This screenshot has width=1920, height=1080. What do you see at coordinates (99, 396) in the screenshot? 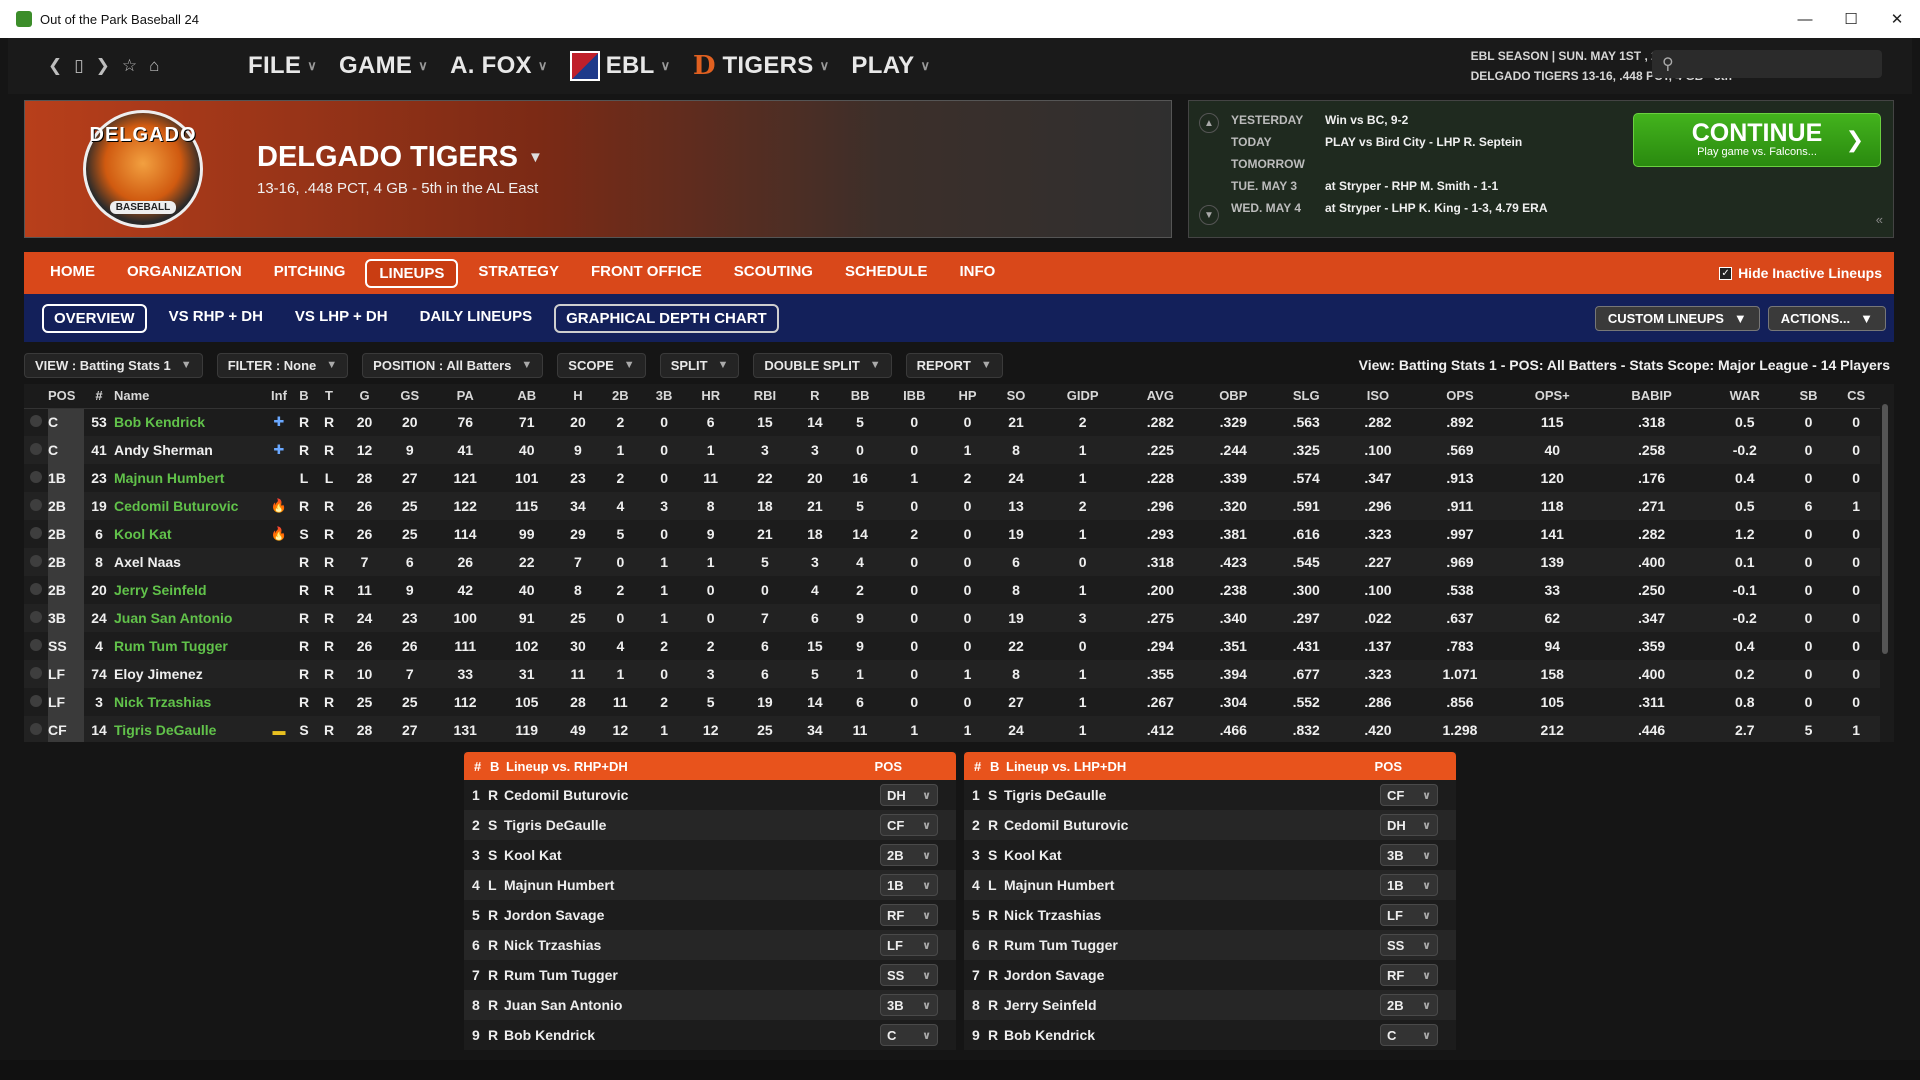
I see `column-header--: #` at bounding box center [99, 396].